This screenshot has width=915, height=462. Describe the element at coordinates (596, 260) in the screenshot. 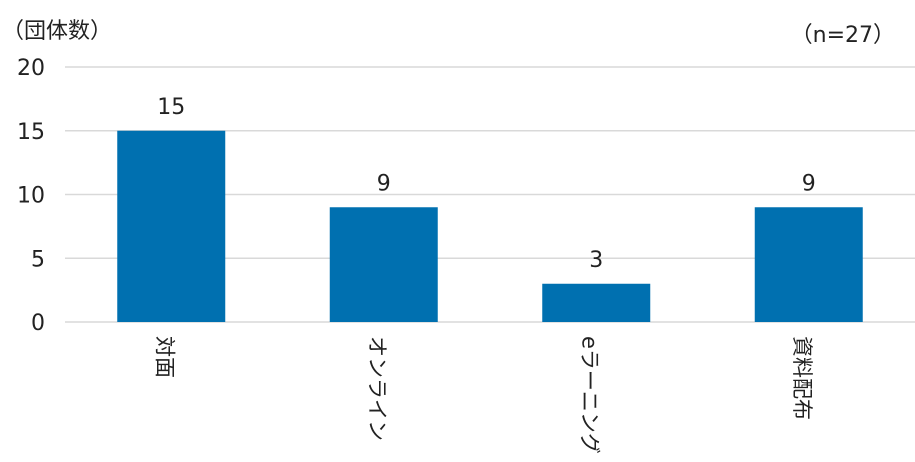

I see `data-label: 3` at that location.